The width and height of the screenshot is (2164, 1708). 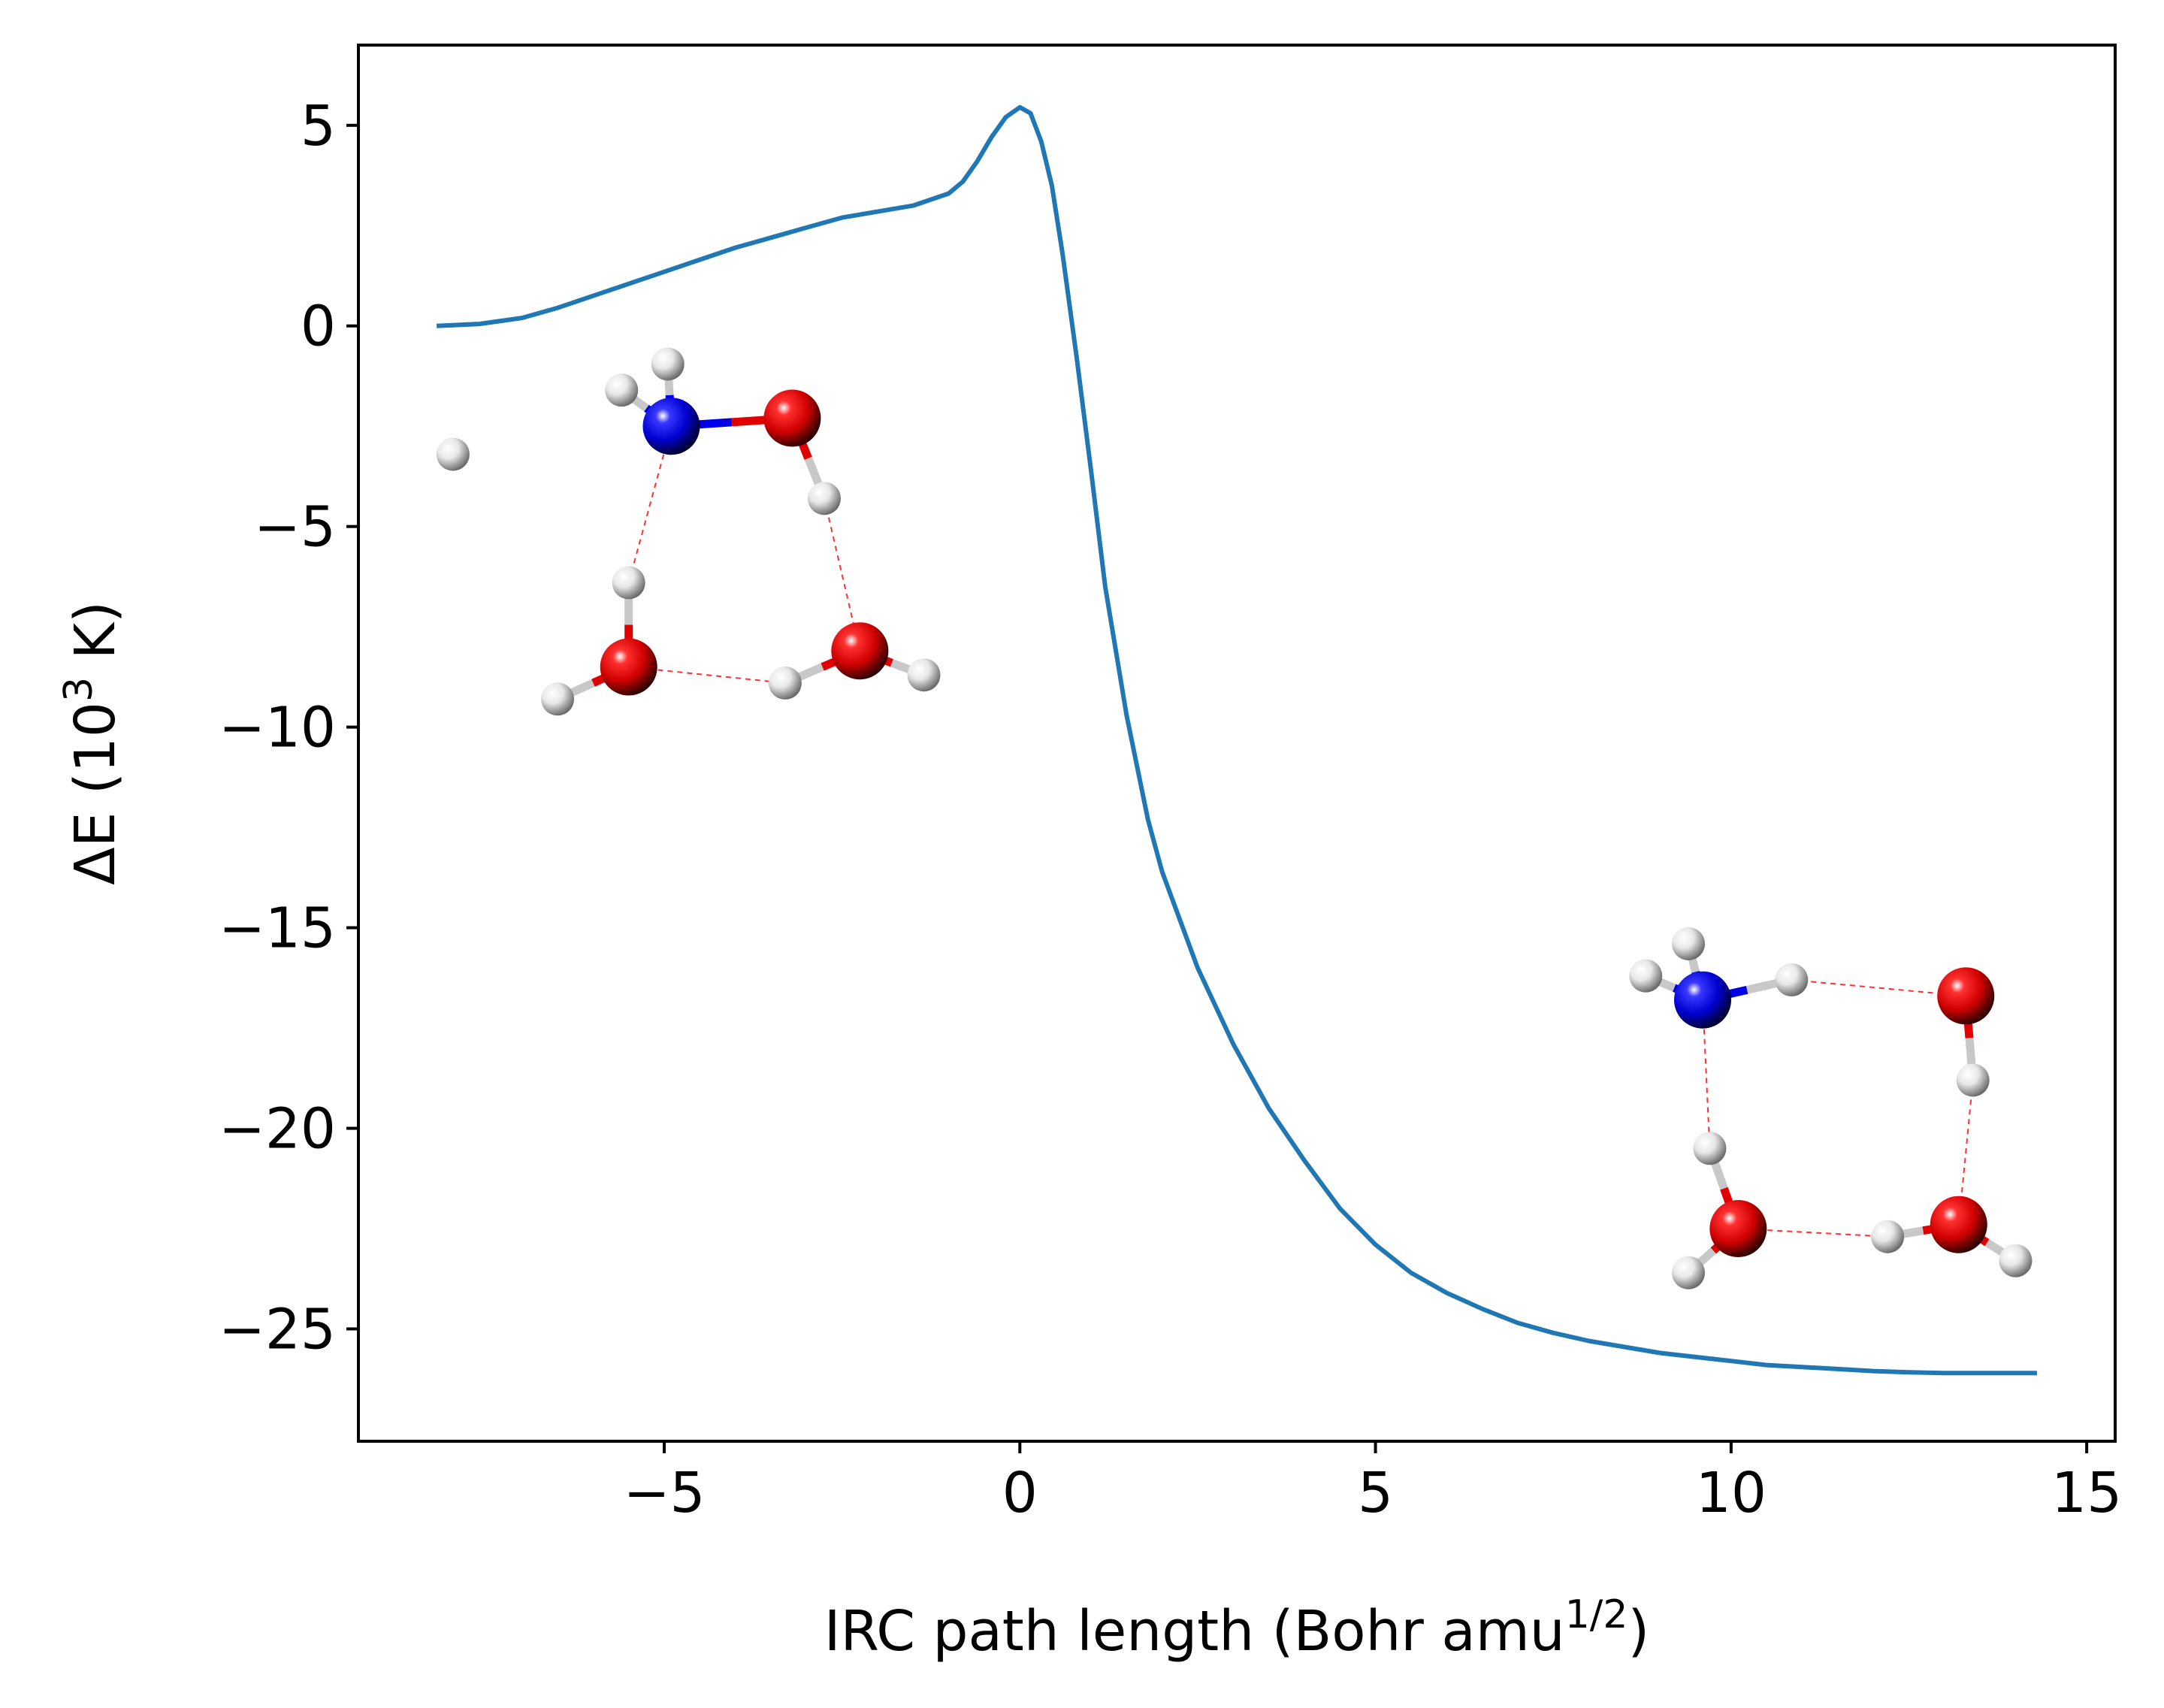 I want to click on x-tick-label: 10, so click(x=1731, y=1493).